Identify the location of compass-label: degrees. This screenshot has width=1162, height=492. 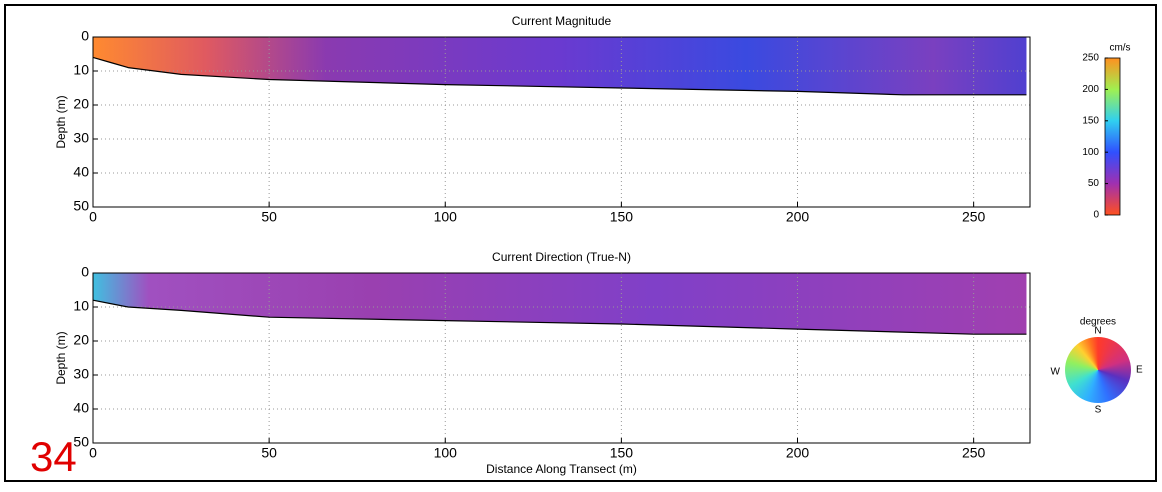
(1098, 322).